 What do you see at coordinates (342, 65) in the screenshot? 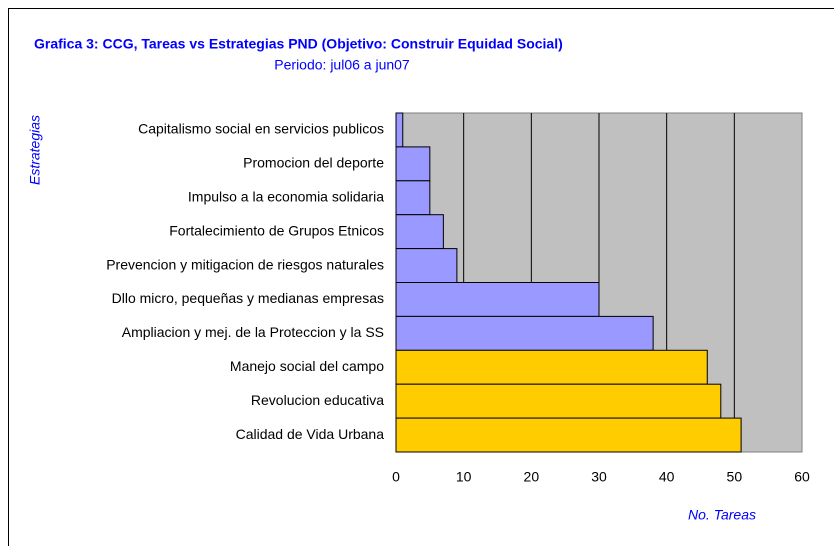
I see `chart-subtitle: Periodo: jul06 a jun07` at bounding box center [342, 65].